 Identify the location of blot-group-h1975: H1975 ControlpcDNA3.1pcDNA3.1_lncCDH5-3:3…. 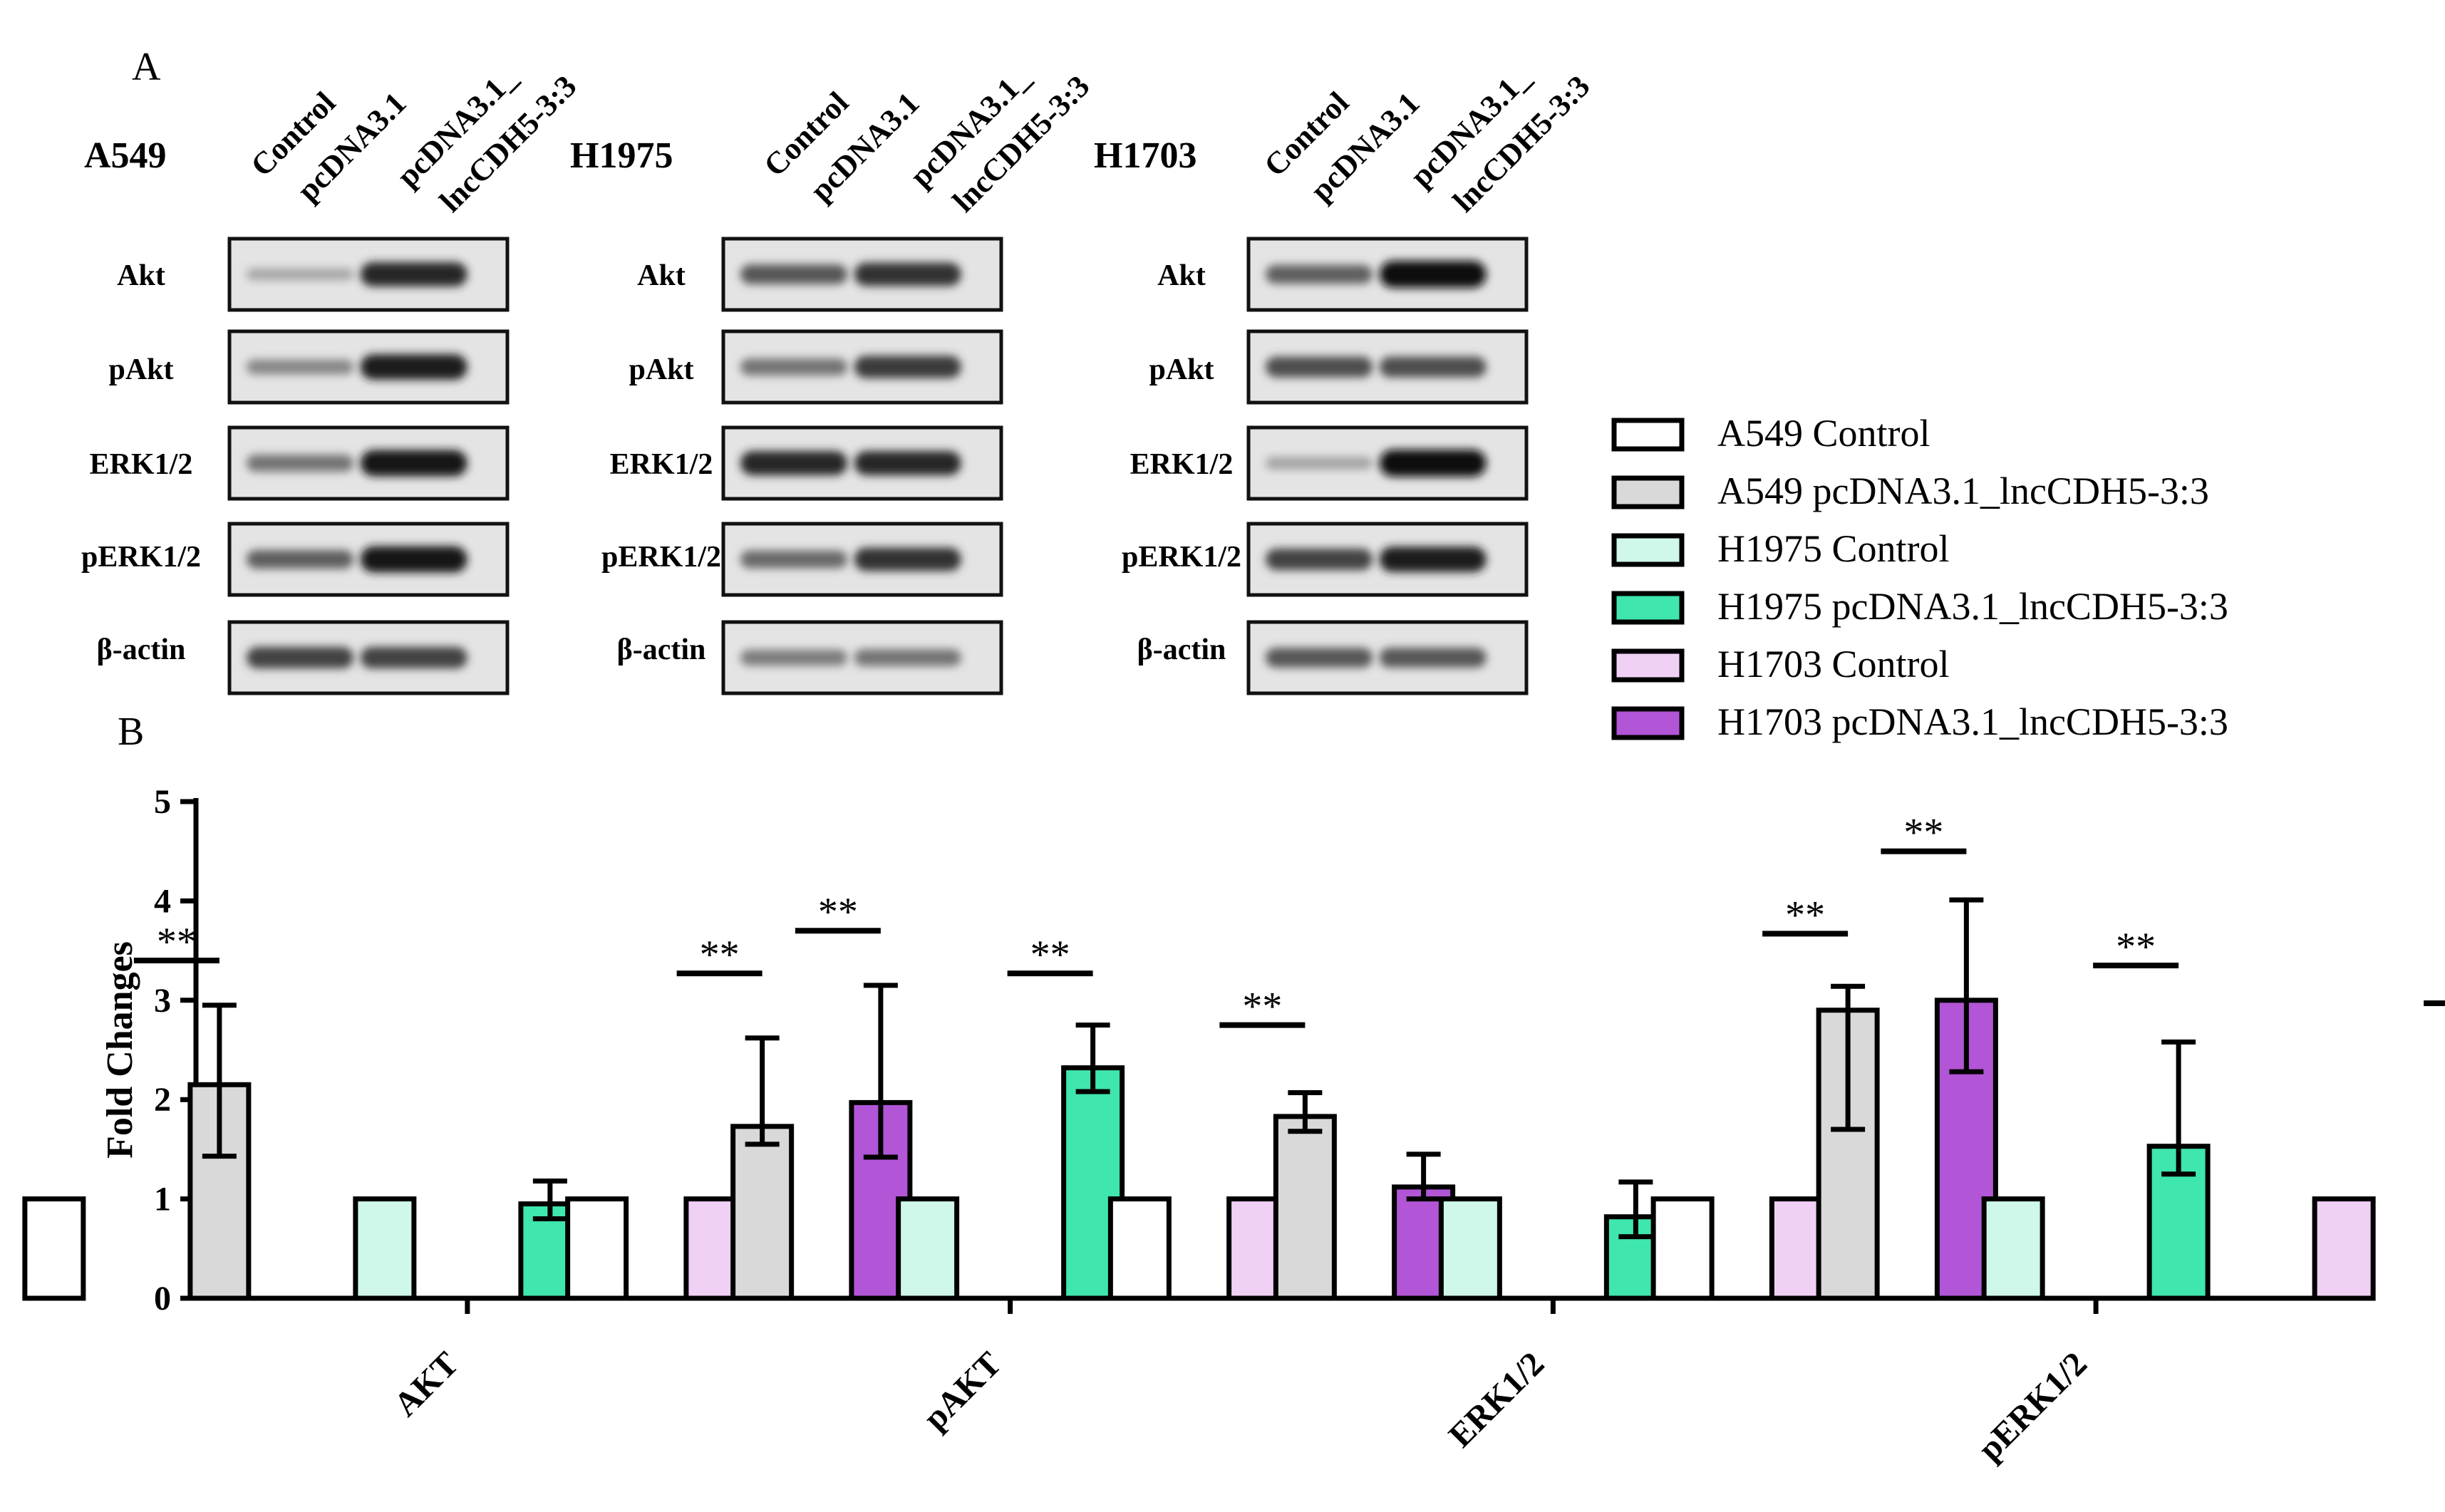
(833, 377).